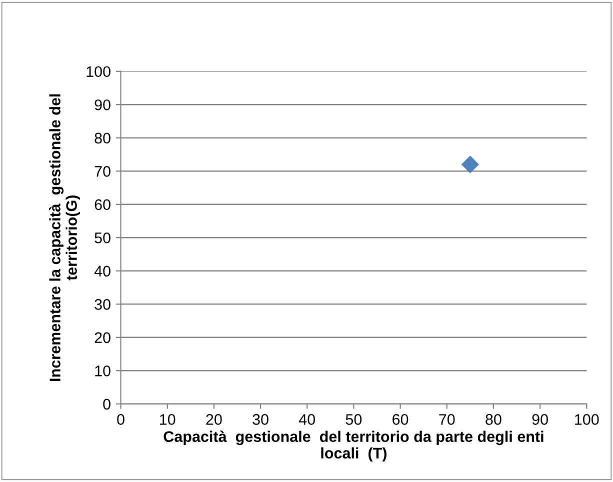 This screenshot has height=482, width=613. What do you see at coordinates (260, 419) in the screenshot?
I see `x-tick-label: 30` at bounding box center [260, 419].